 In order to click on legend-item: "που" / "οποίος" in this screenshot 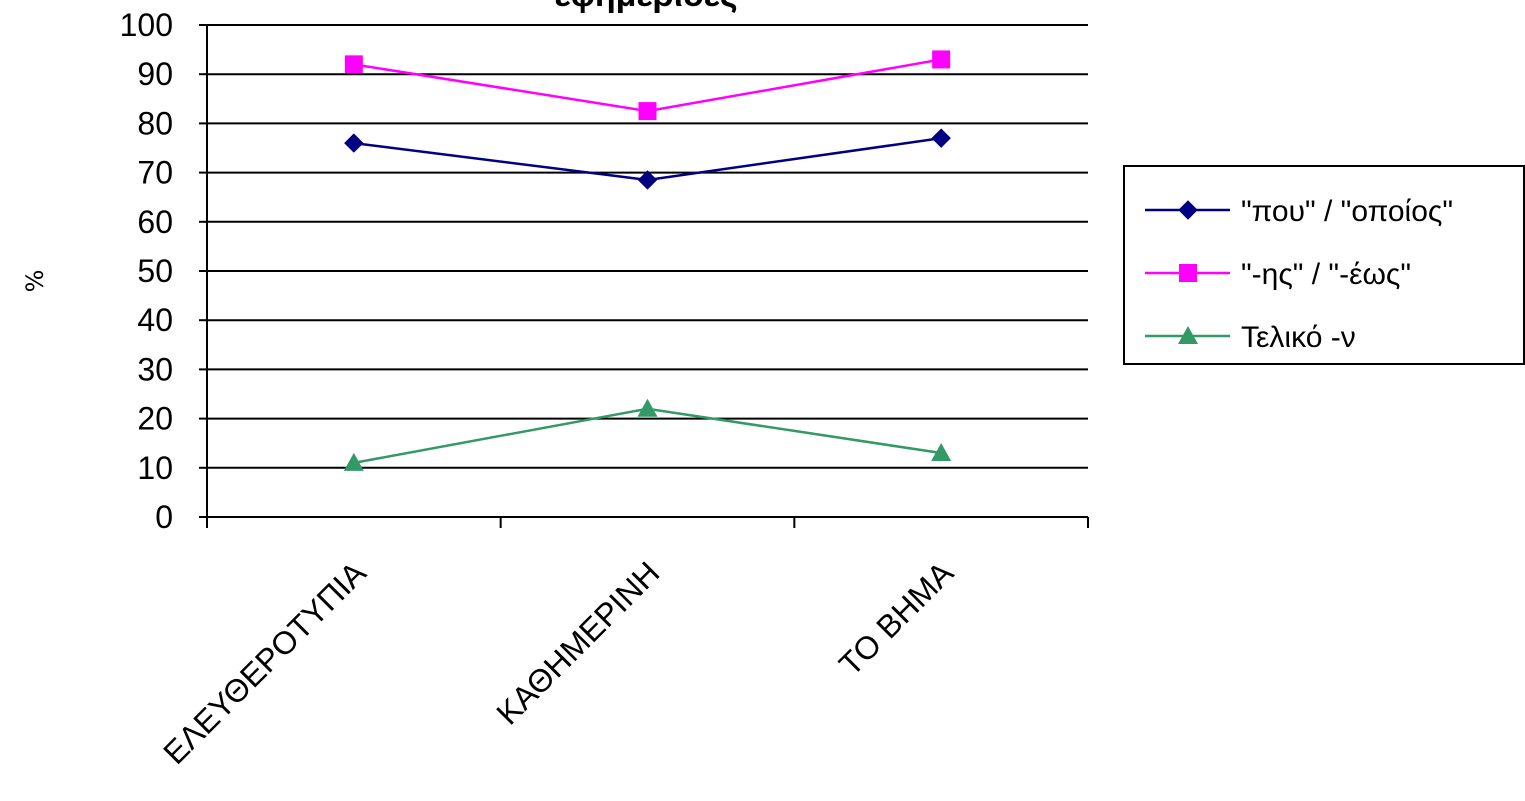, I will do `click(1299, 211)`.